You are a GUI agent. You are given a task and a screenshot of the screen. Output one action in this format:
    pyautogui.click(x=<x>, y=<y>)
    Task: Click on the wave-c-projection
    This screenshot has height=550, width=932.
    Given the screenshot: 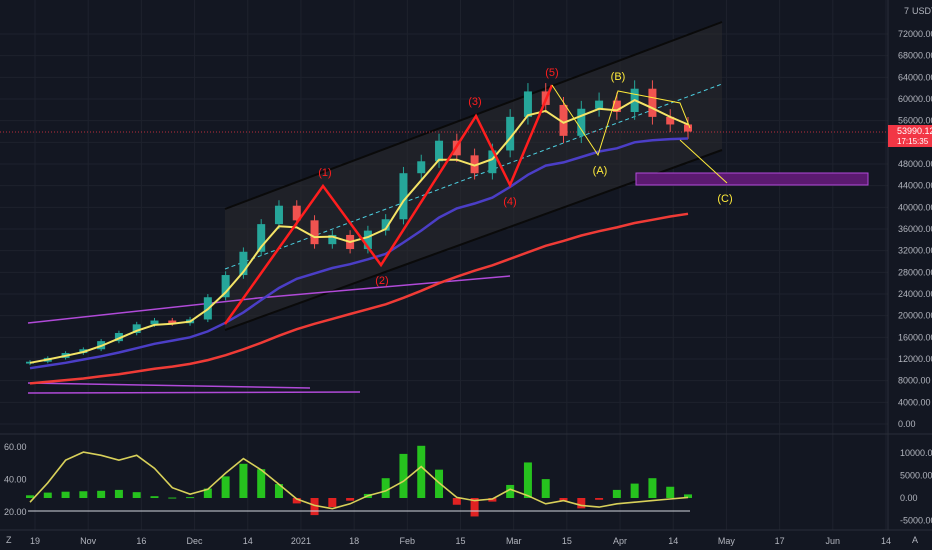 What is the action you would take?
    pyautogui.click(x=703, y=161)
    